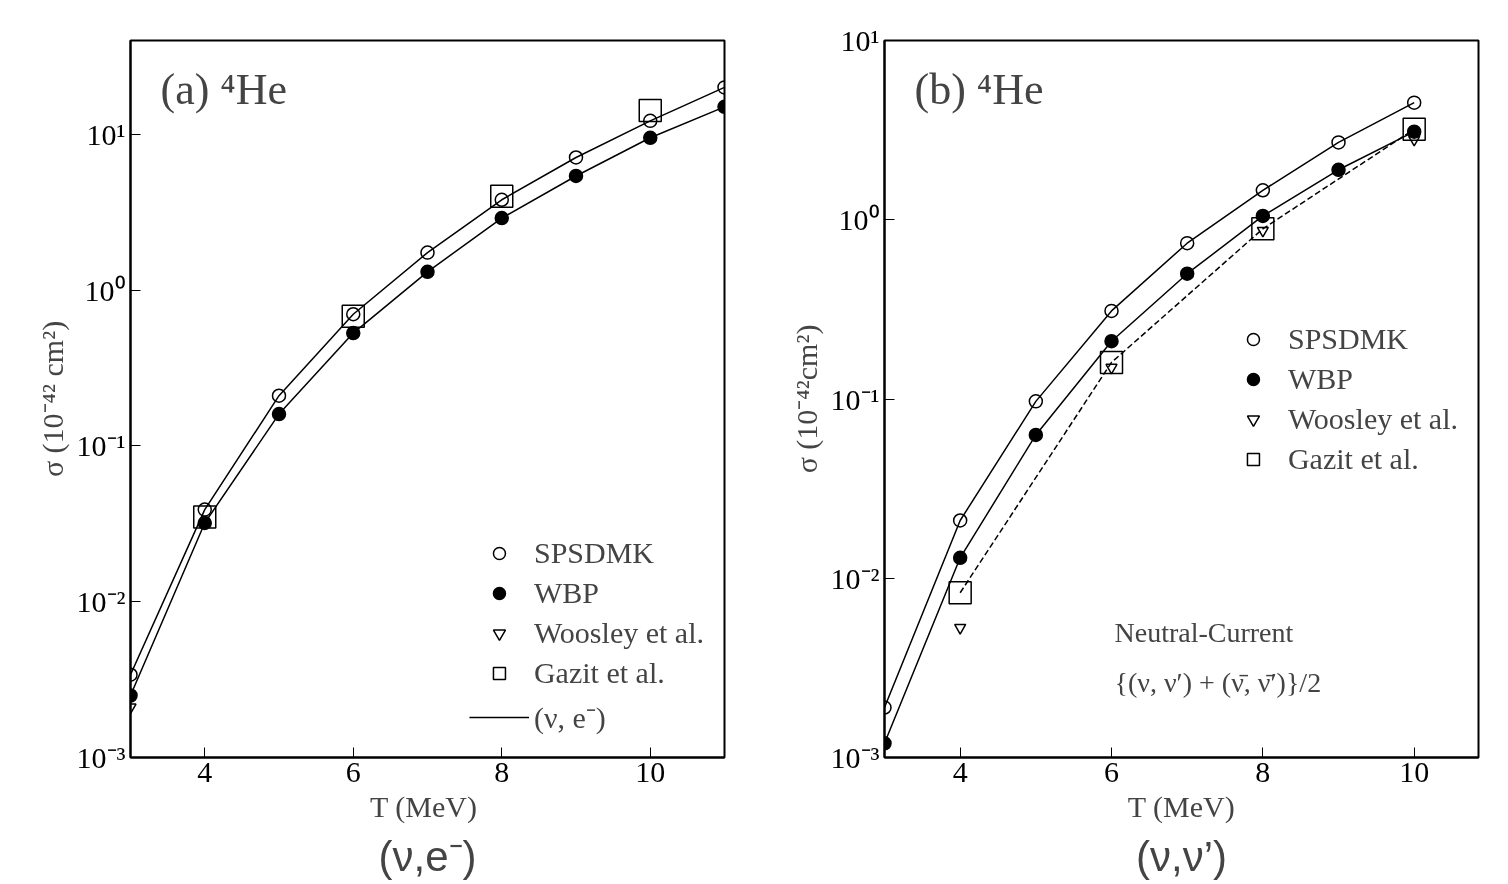  Describe the element at coordinates (806, 399) in the screenshot. I see `y-axis-title: σ (10⁻⁴²cm²)` at that location.